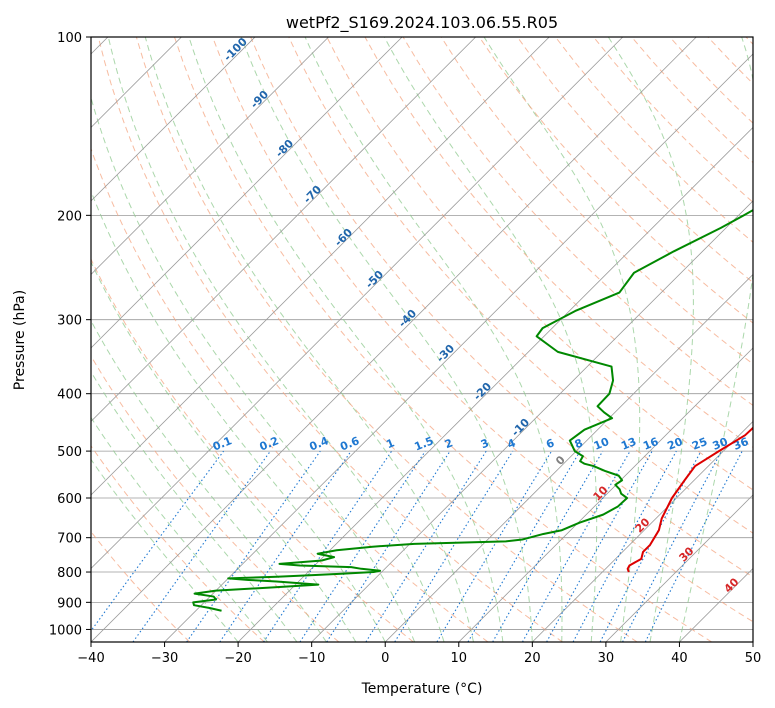 The height and width of the screenshot is (708, 775). What do you see at coordinates (70, 334) in the screenshot?
I see `y-axis-ticks: 100 200 300 400 500 600 700 800 900 1000` at bounding box center [70, 334].